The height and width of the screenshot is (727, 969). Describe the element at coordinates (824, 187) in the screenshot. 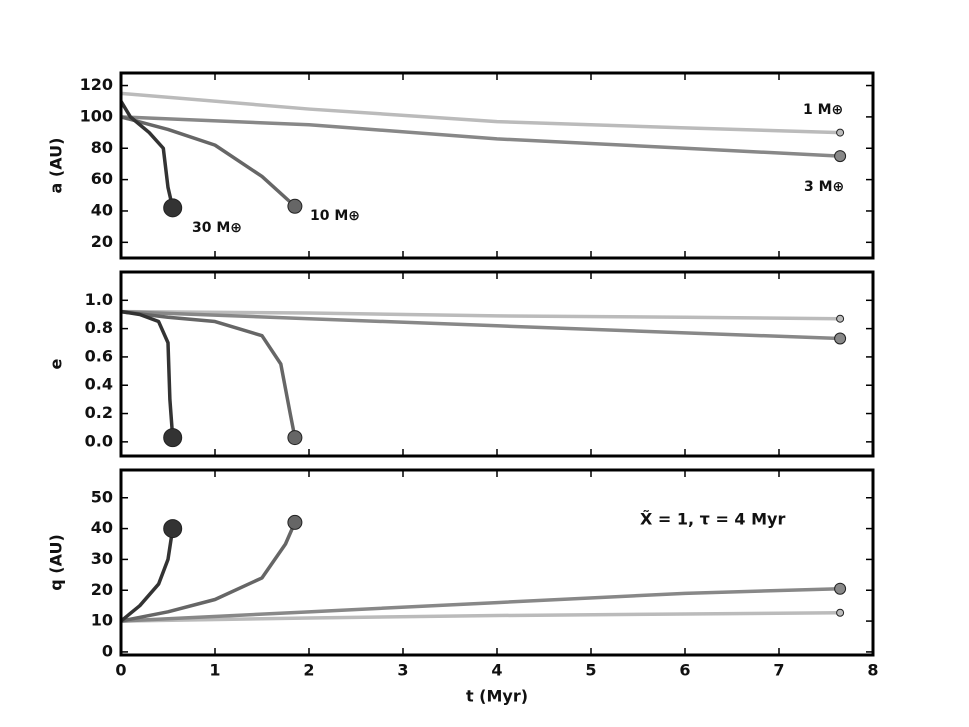

I see `series-label: 3 M⊕` at that location.